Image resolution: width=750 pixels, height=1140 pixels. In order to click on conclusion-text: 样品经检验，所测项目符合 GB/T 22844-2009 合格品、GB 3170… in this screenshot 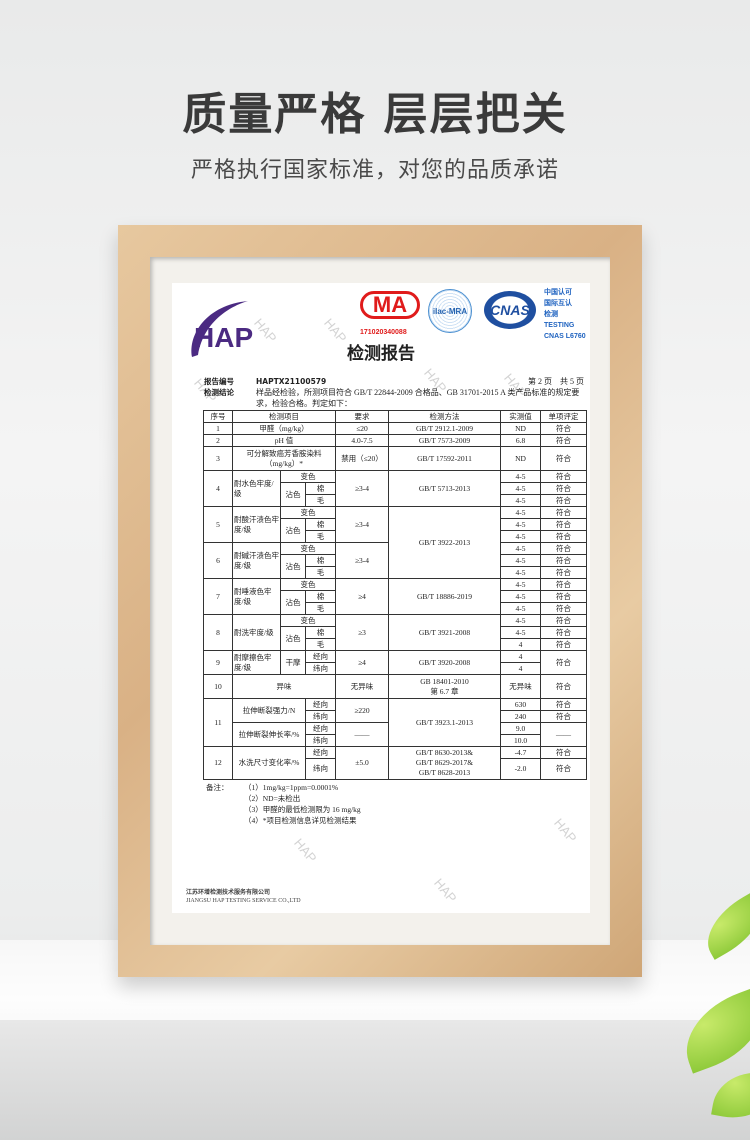, I will do `click(418, 398)`.